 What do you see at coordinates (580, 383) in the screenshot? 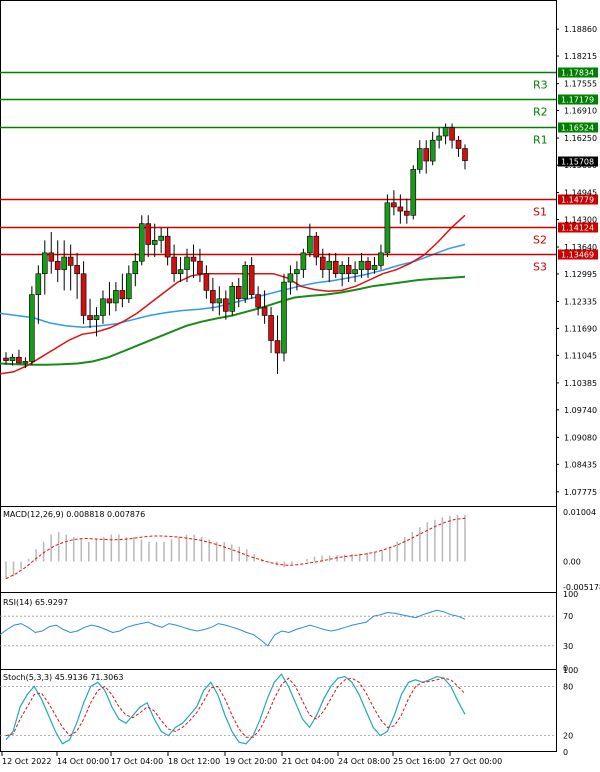
I see `price-tick-label: 1.10385` at bounding box center [580, 383].